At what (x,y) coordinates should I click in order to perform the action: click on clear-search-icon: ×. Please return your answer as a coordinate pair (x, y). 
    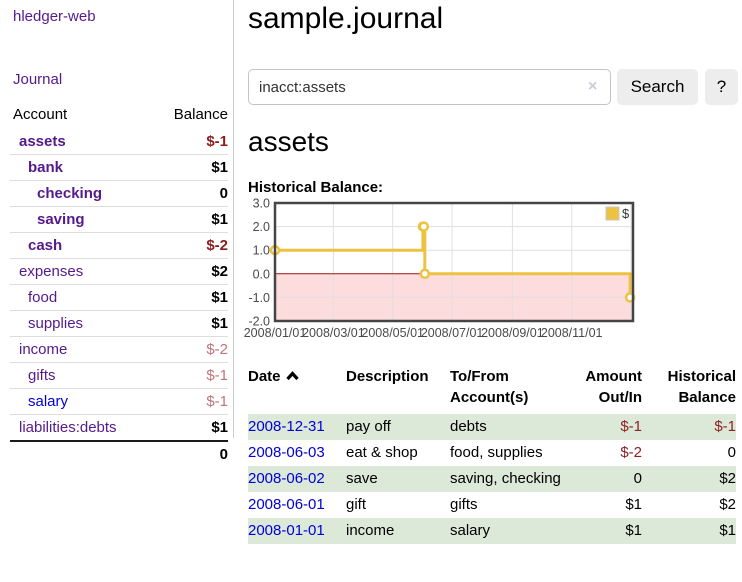
    Looking at the image, I should click on (593, 86).